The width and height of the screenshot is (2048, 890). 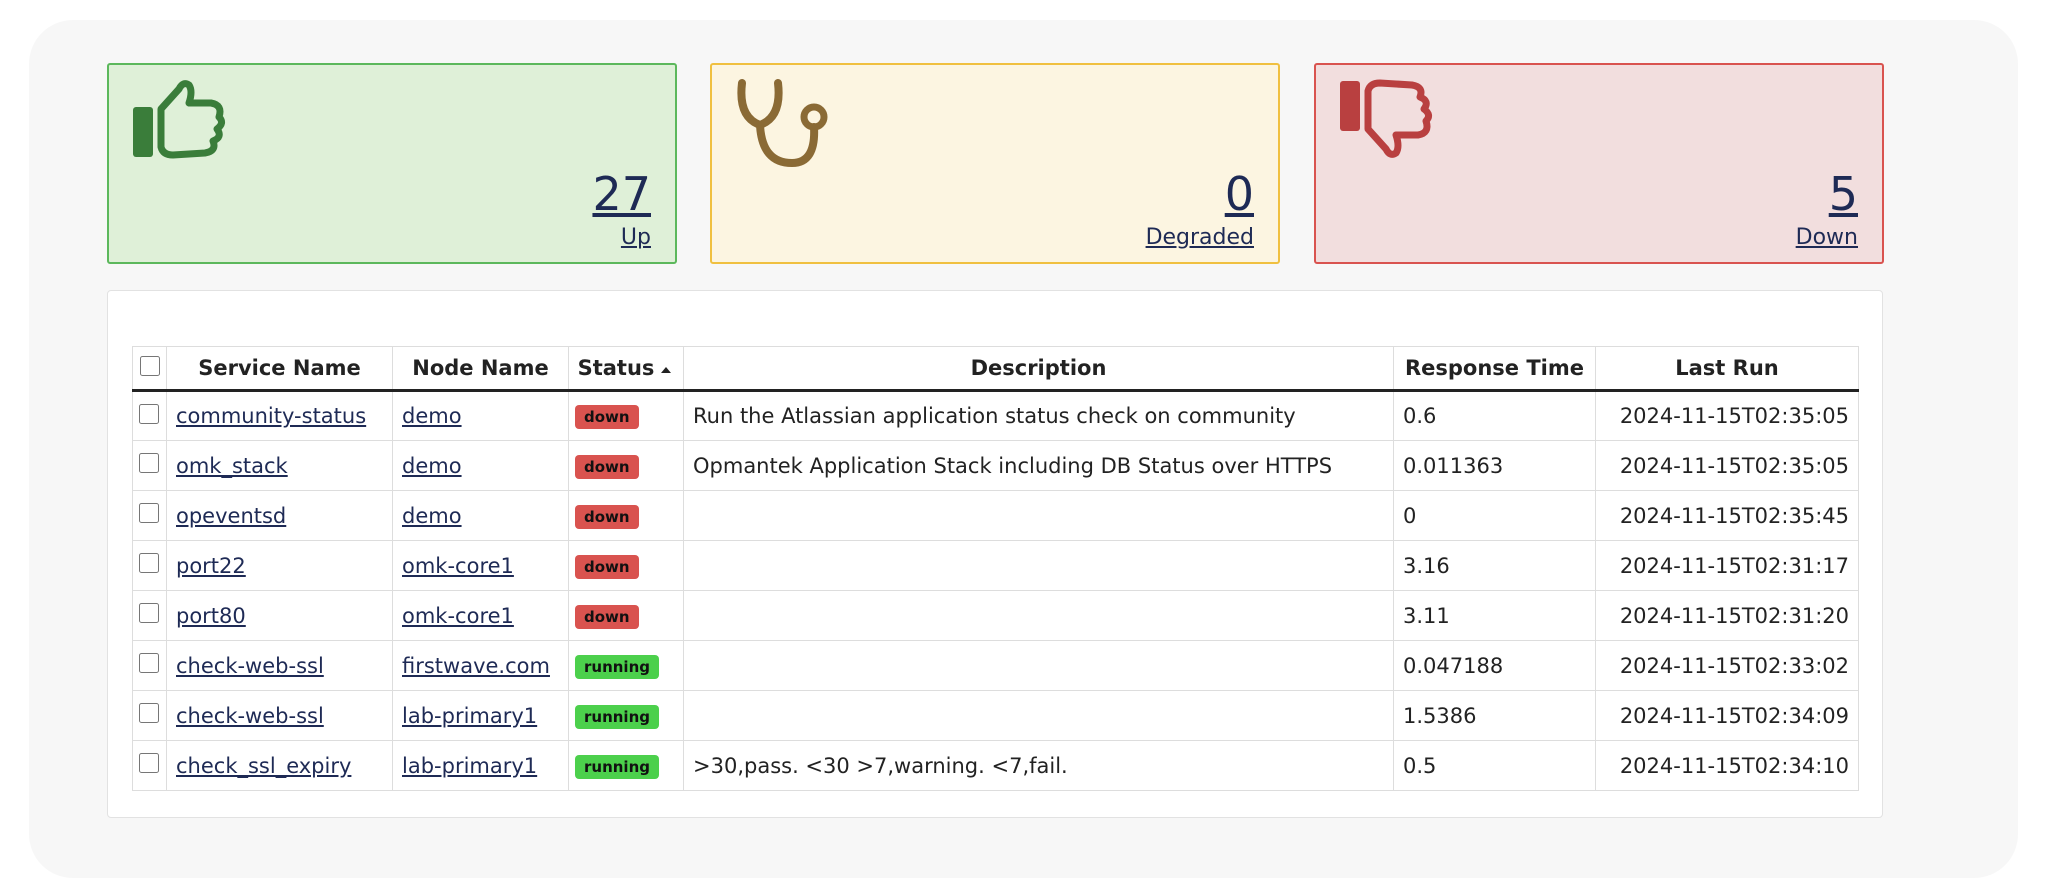 What do you see at coordinates (1727, 515) in the screenshot?
I see `cell-text: 2024-11-15T02:35:45` at bounding box center [1727, 515].